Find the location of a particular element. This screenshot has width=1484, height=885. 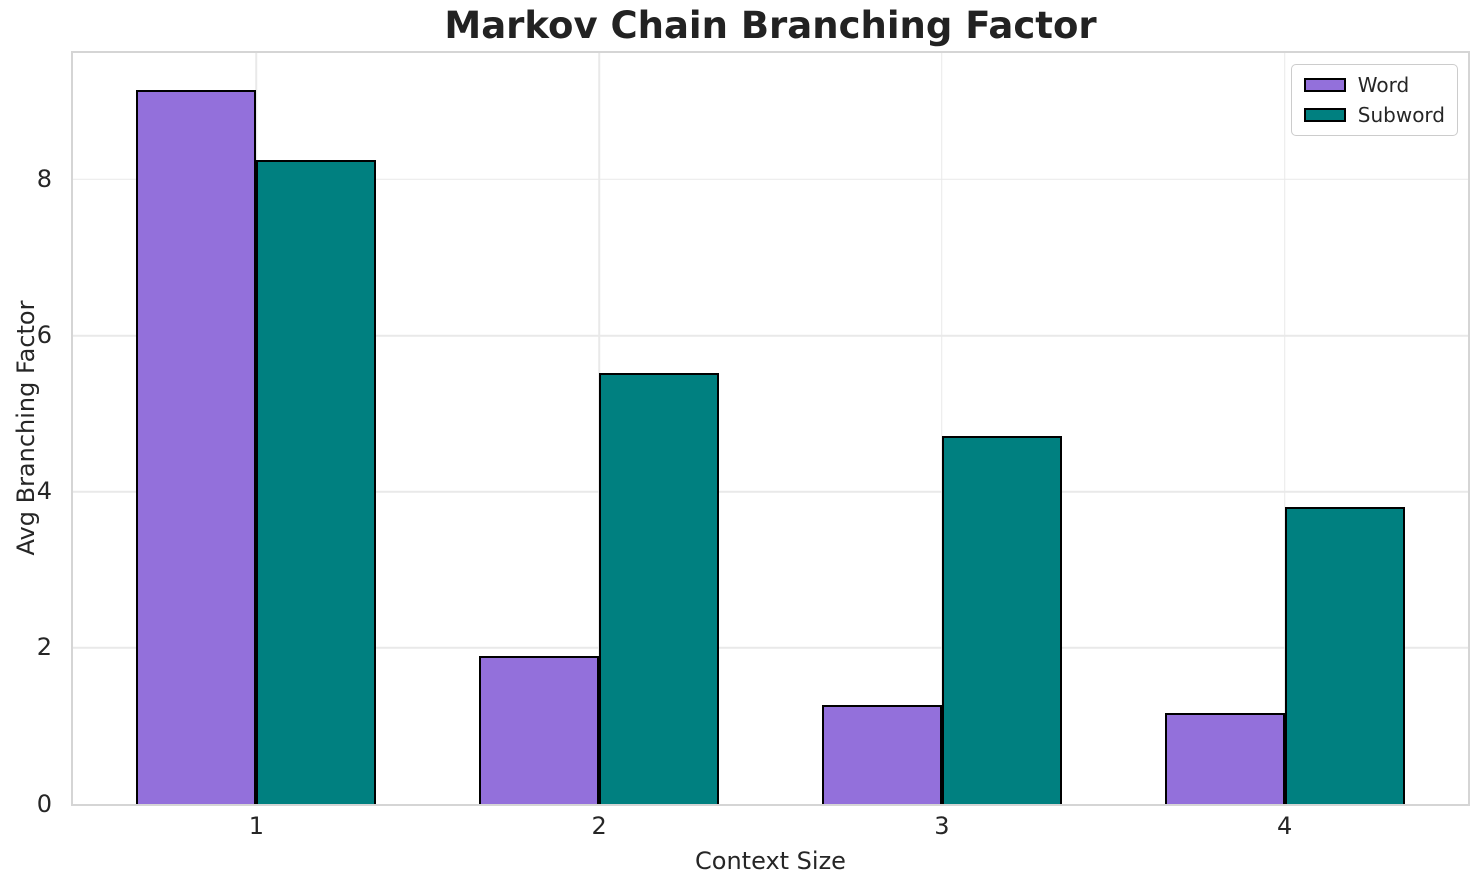

chart-title: Markov Chain Branching Factor is located at coordinates (770, 25).